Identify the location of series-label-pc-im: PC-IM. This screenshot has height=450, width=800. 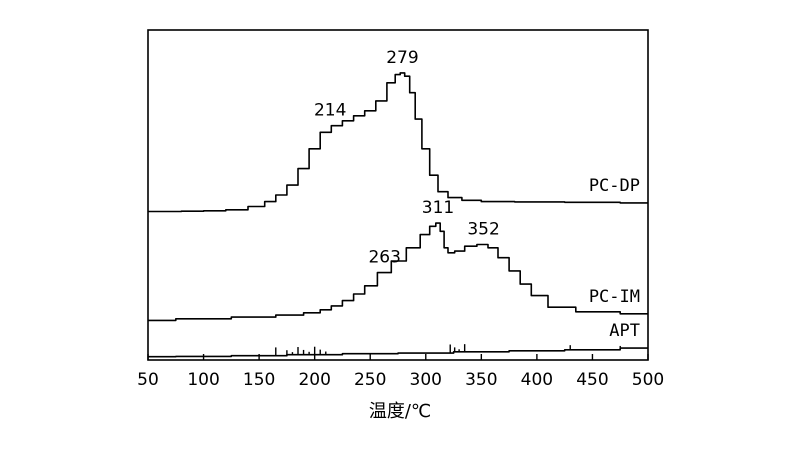
(614, 297).